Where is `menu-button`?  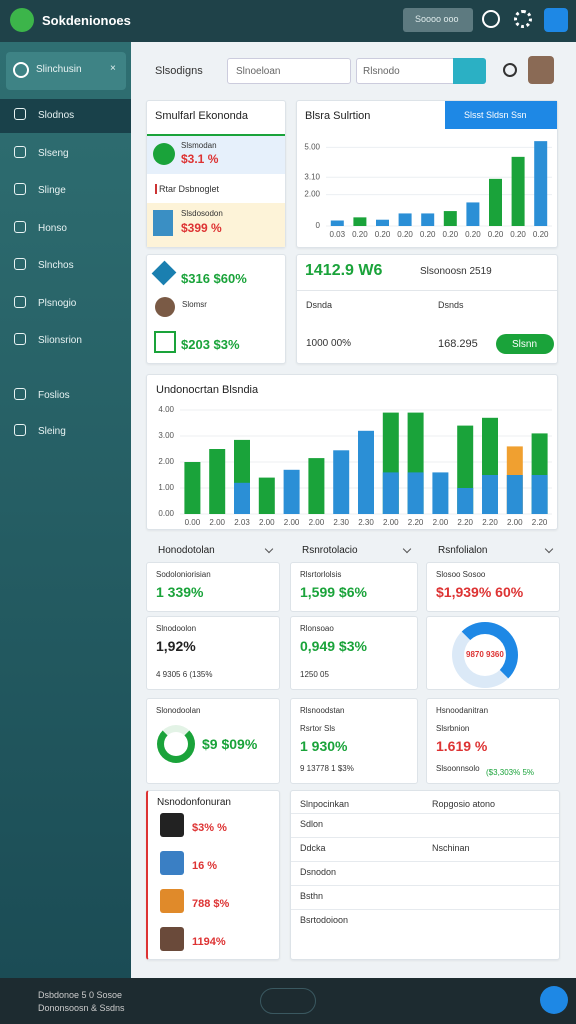
menu-button is located at coordinates (556, 20).